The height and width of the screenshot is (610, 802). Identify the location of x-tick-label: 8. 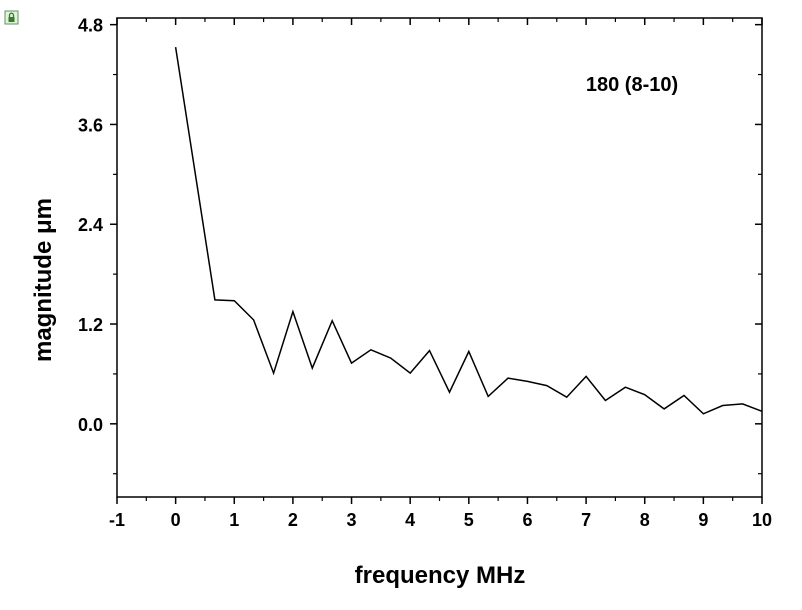
(645, 520).